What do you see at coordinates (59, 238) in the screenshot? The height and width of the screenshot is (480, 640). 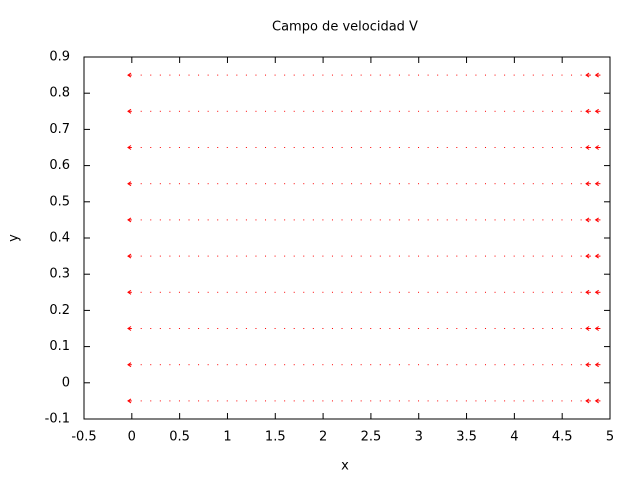 I see `y-tick-label: 0.4` at bounding box center [59, 238].